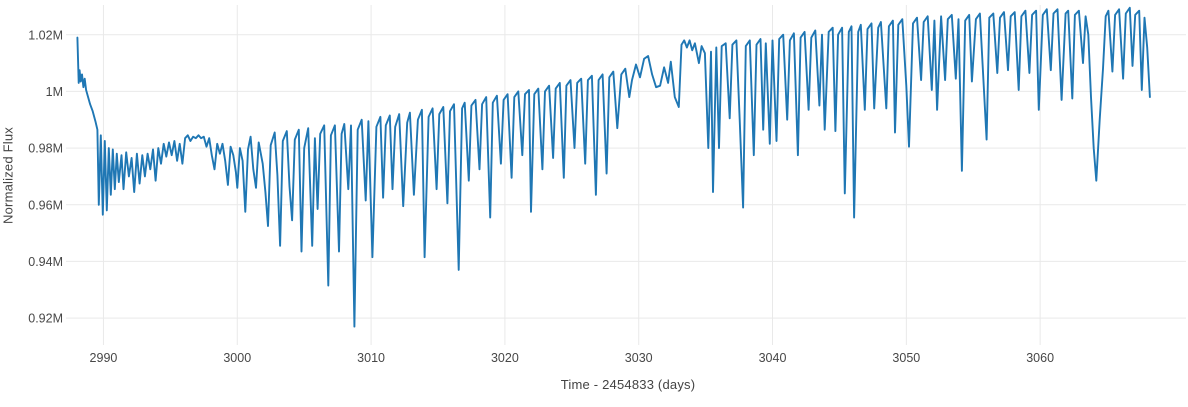 This screenshot has height=407, width=1188. Describe the element at coordinates (505, 358) in the screenshot. I see `x-tick-label: 3020` at that location.